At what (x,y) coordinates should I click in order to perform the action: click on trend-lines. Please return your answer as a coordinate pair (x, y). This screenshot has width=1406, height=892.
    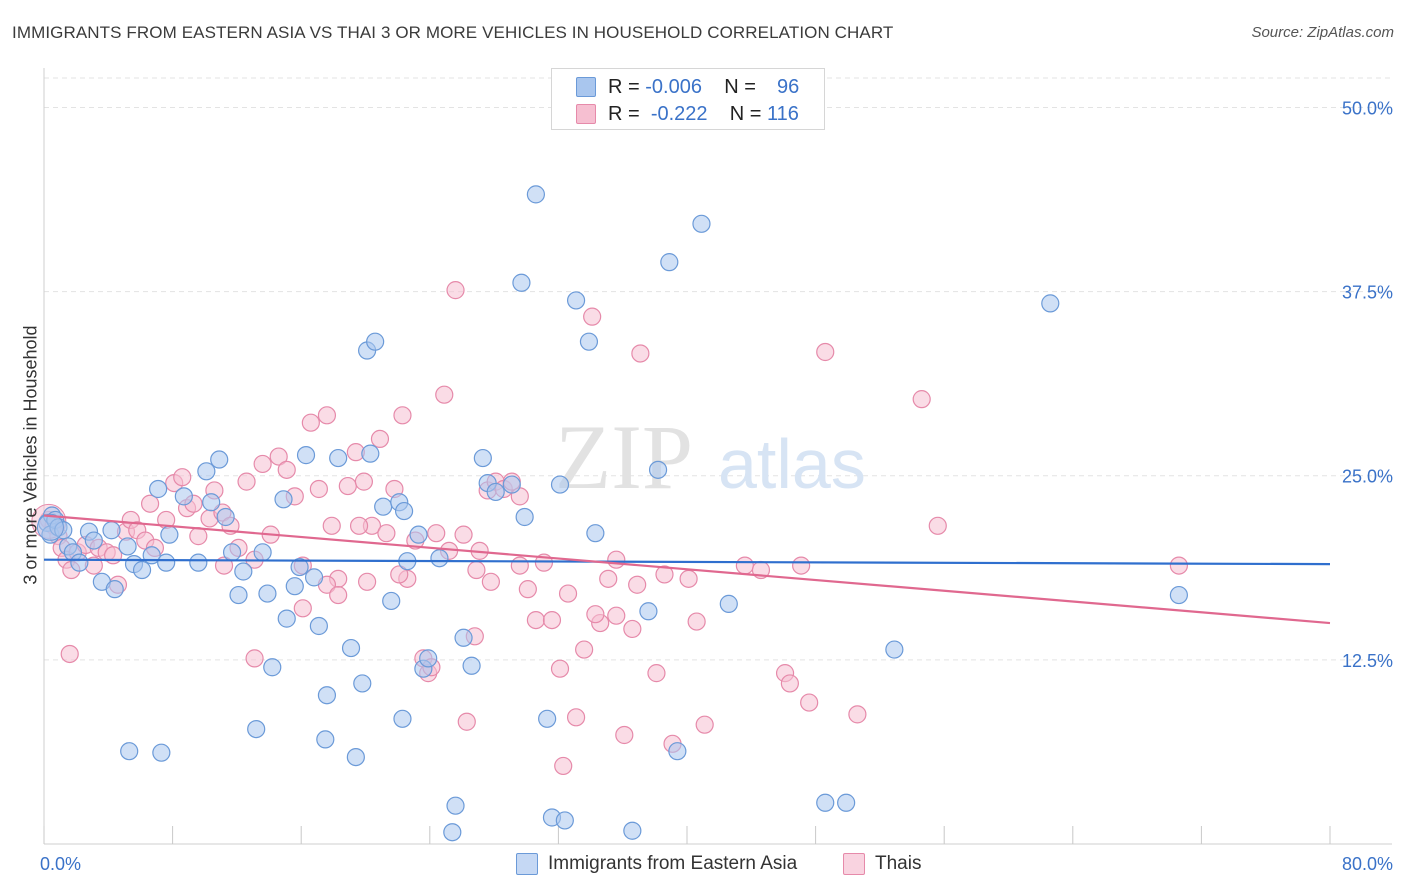
    Looking at the image, I should click on (687, 569).